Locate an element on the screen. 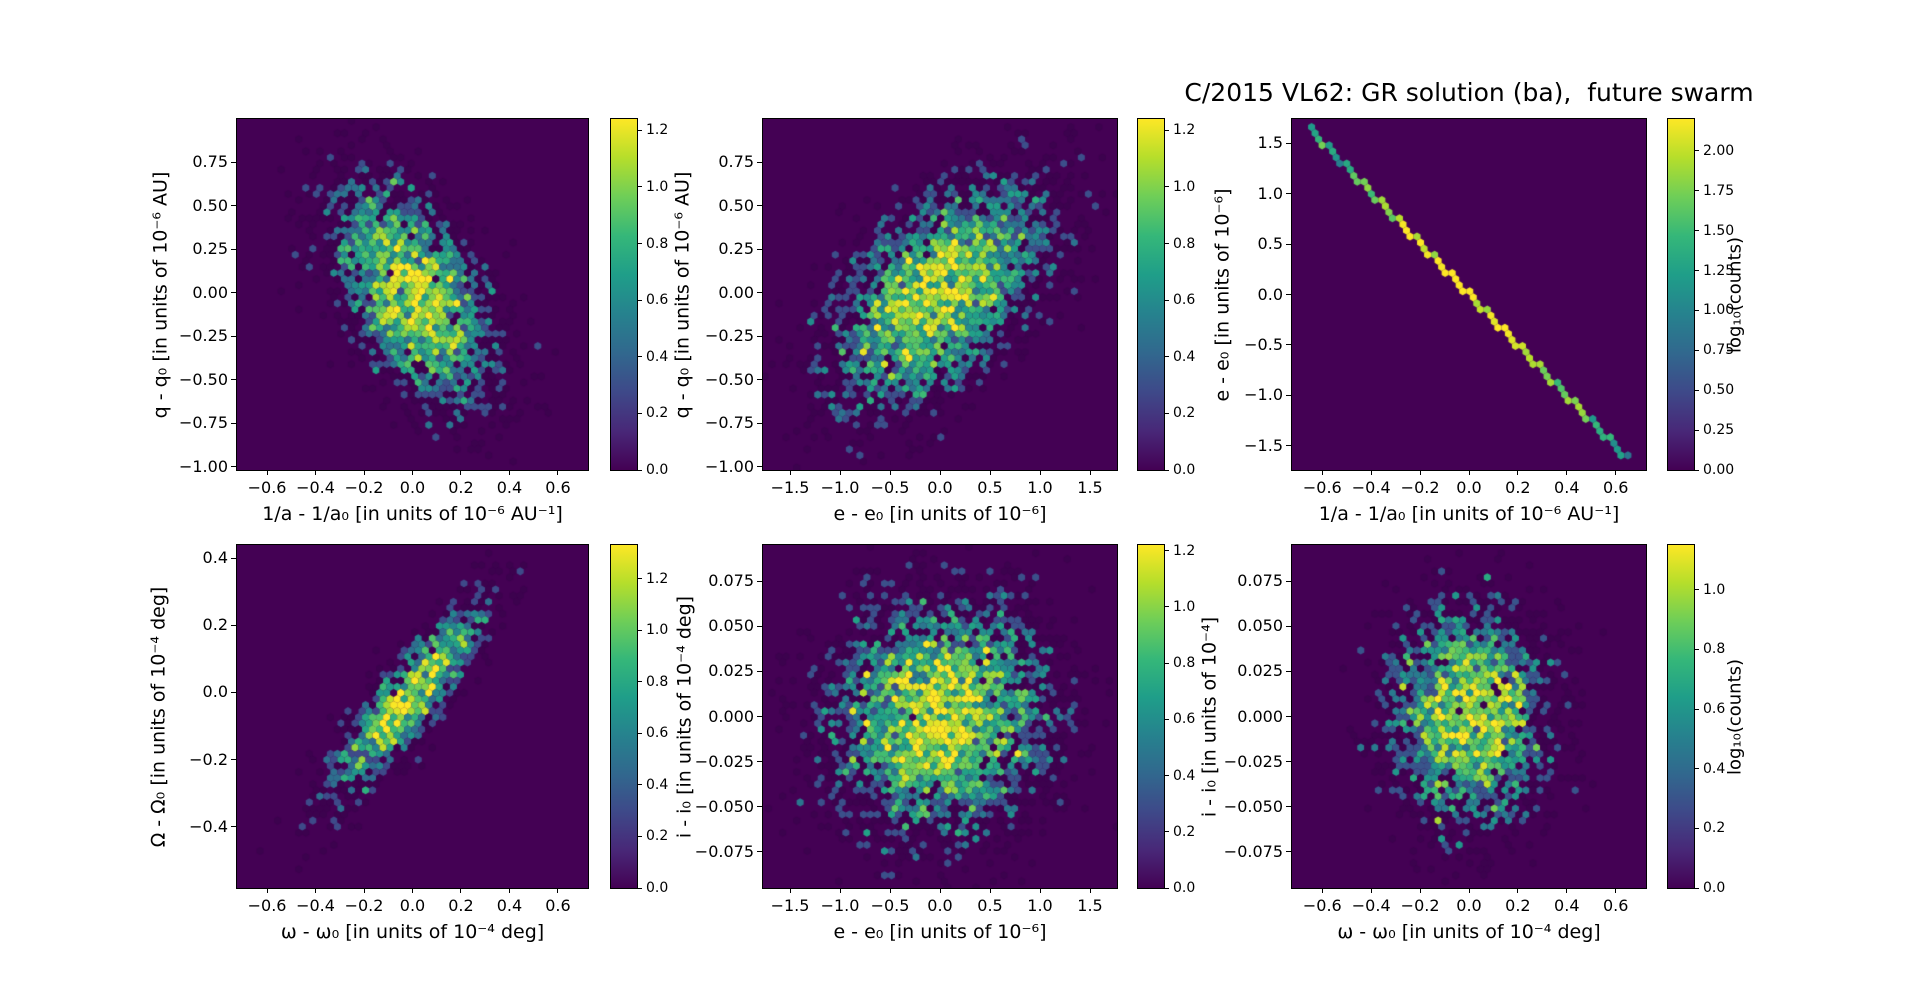 This screenshot has height=997, width=1920. colorbar-tick-label-top-right: 0.50 is located at coordinates (1719, 390).